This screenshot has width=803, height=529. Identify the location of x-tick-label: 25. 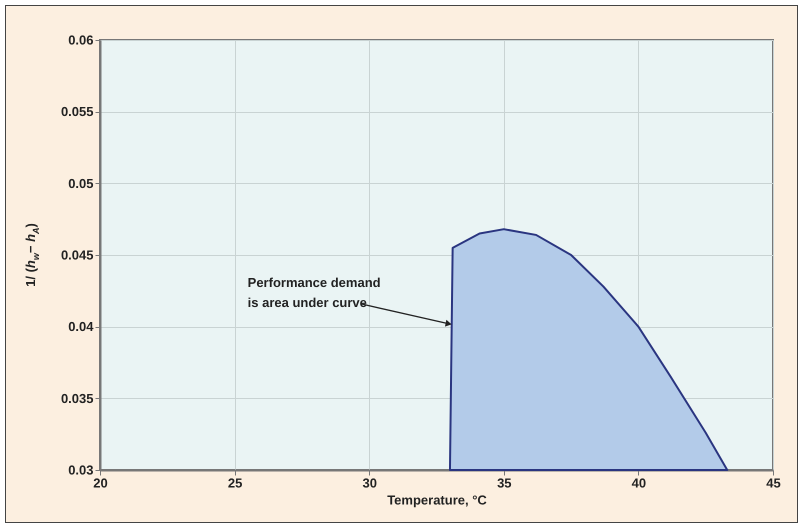
(235, 483).